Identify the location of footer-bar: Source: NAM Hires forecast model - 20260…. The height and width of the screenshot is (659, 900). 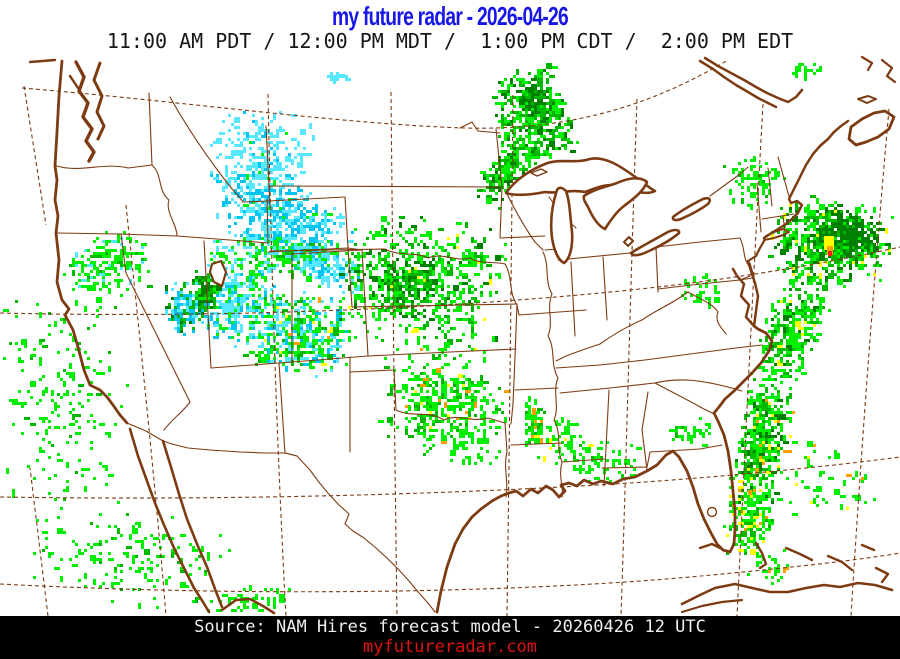
(450, 637).